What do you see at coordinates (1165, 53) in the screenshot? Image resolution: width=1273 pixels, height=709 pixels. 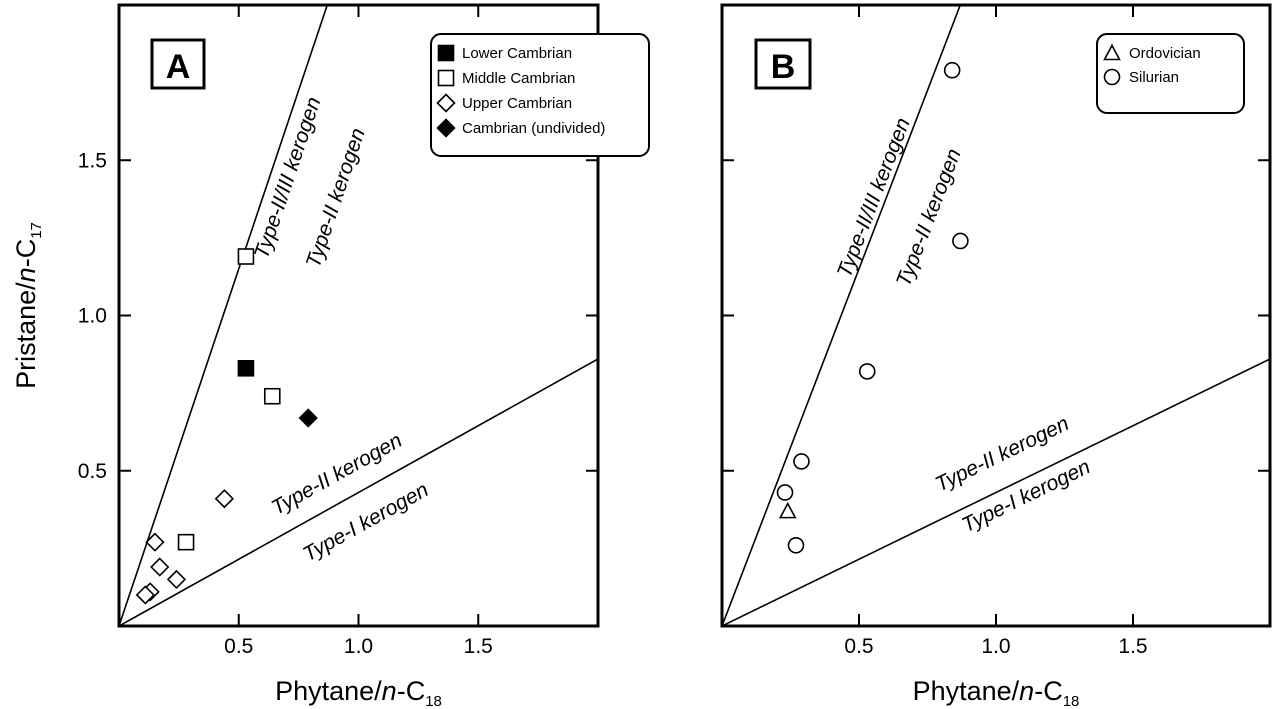 I see `legend-label: Ordovician` at bounding box center [1165, 53].